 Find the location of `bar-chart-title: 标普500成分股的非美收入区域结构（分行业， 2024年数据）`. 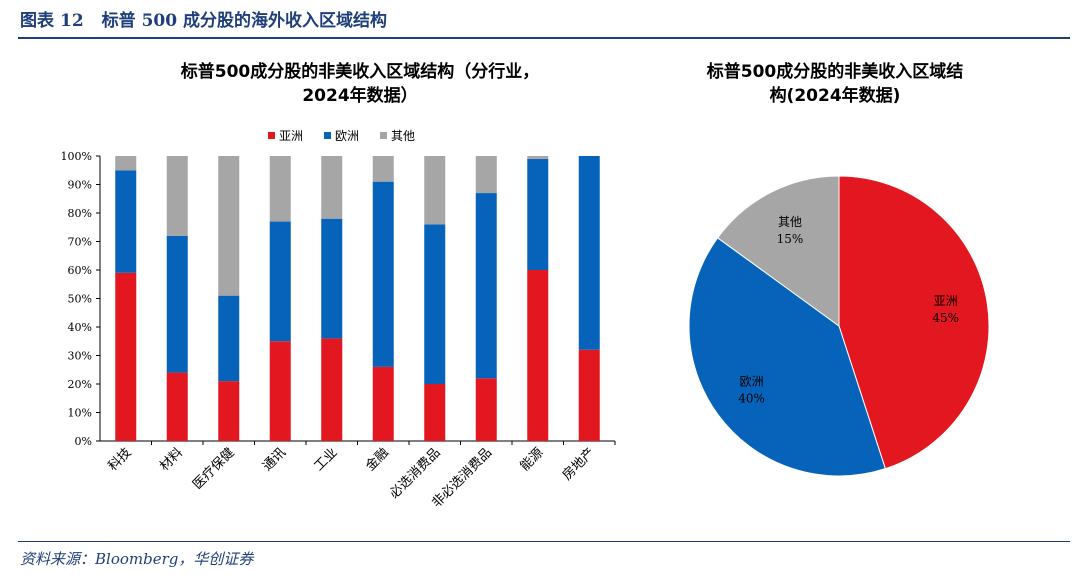

bar-chart-title: 标普500成分股的非美收入区域结构（分行业， 2024年数据） is located at coordinates (360, 84).